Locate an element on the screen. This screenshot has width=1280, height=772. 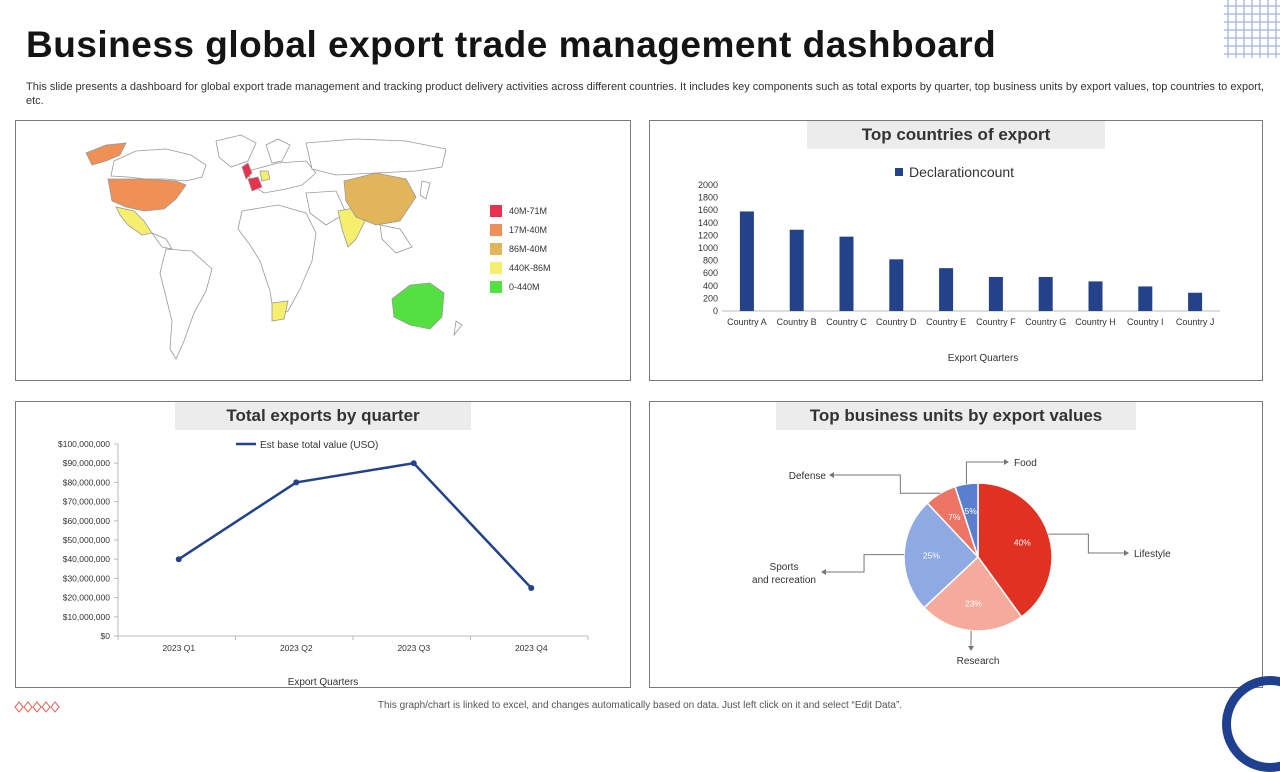
pie-slice-label: 23% is located at coordinates (973, 603).